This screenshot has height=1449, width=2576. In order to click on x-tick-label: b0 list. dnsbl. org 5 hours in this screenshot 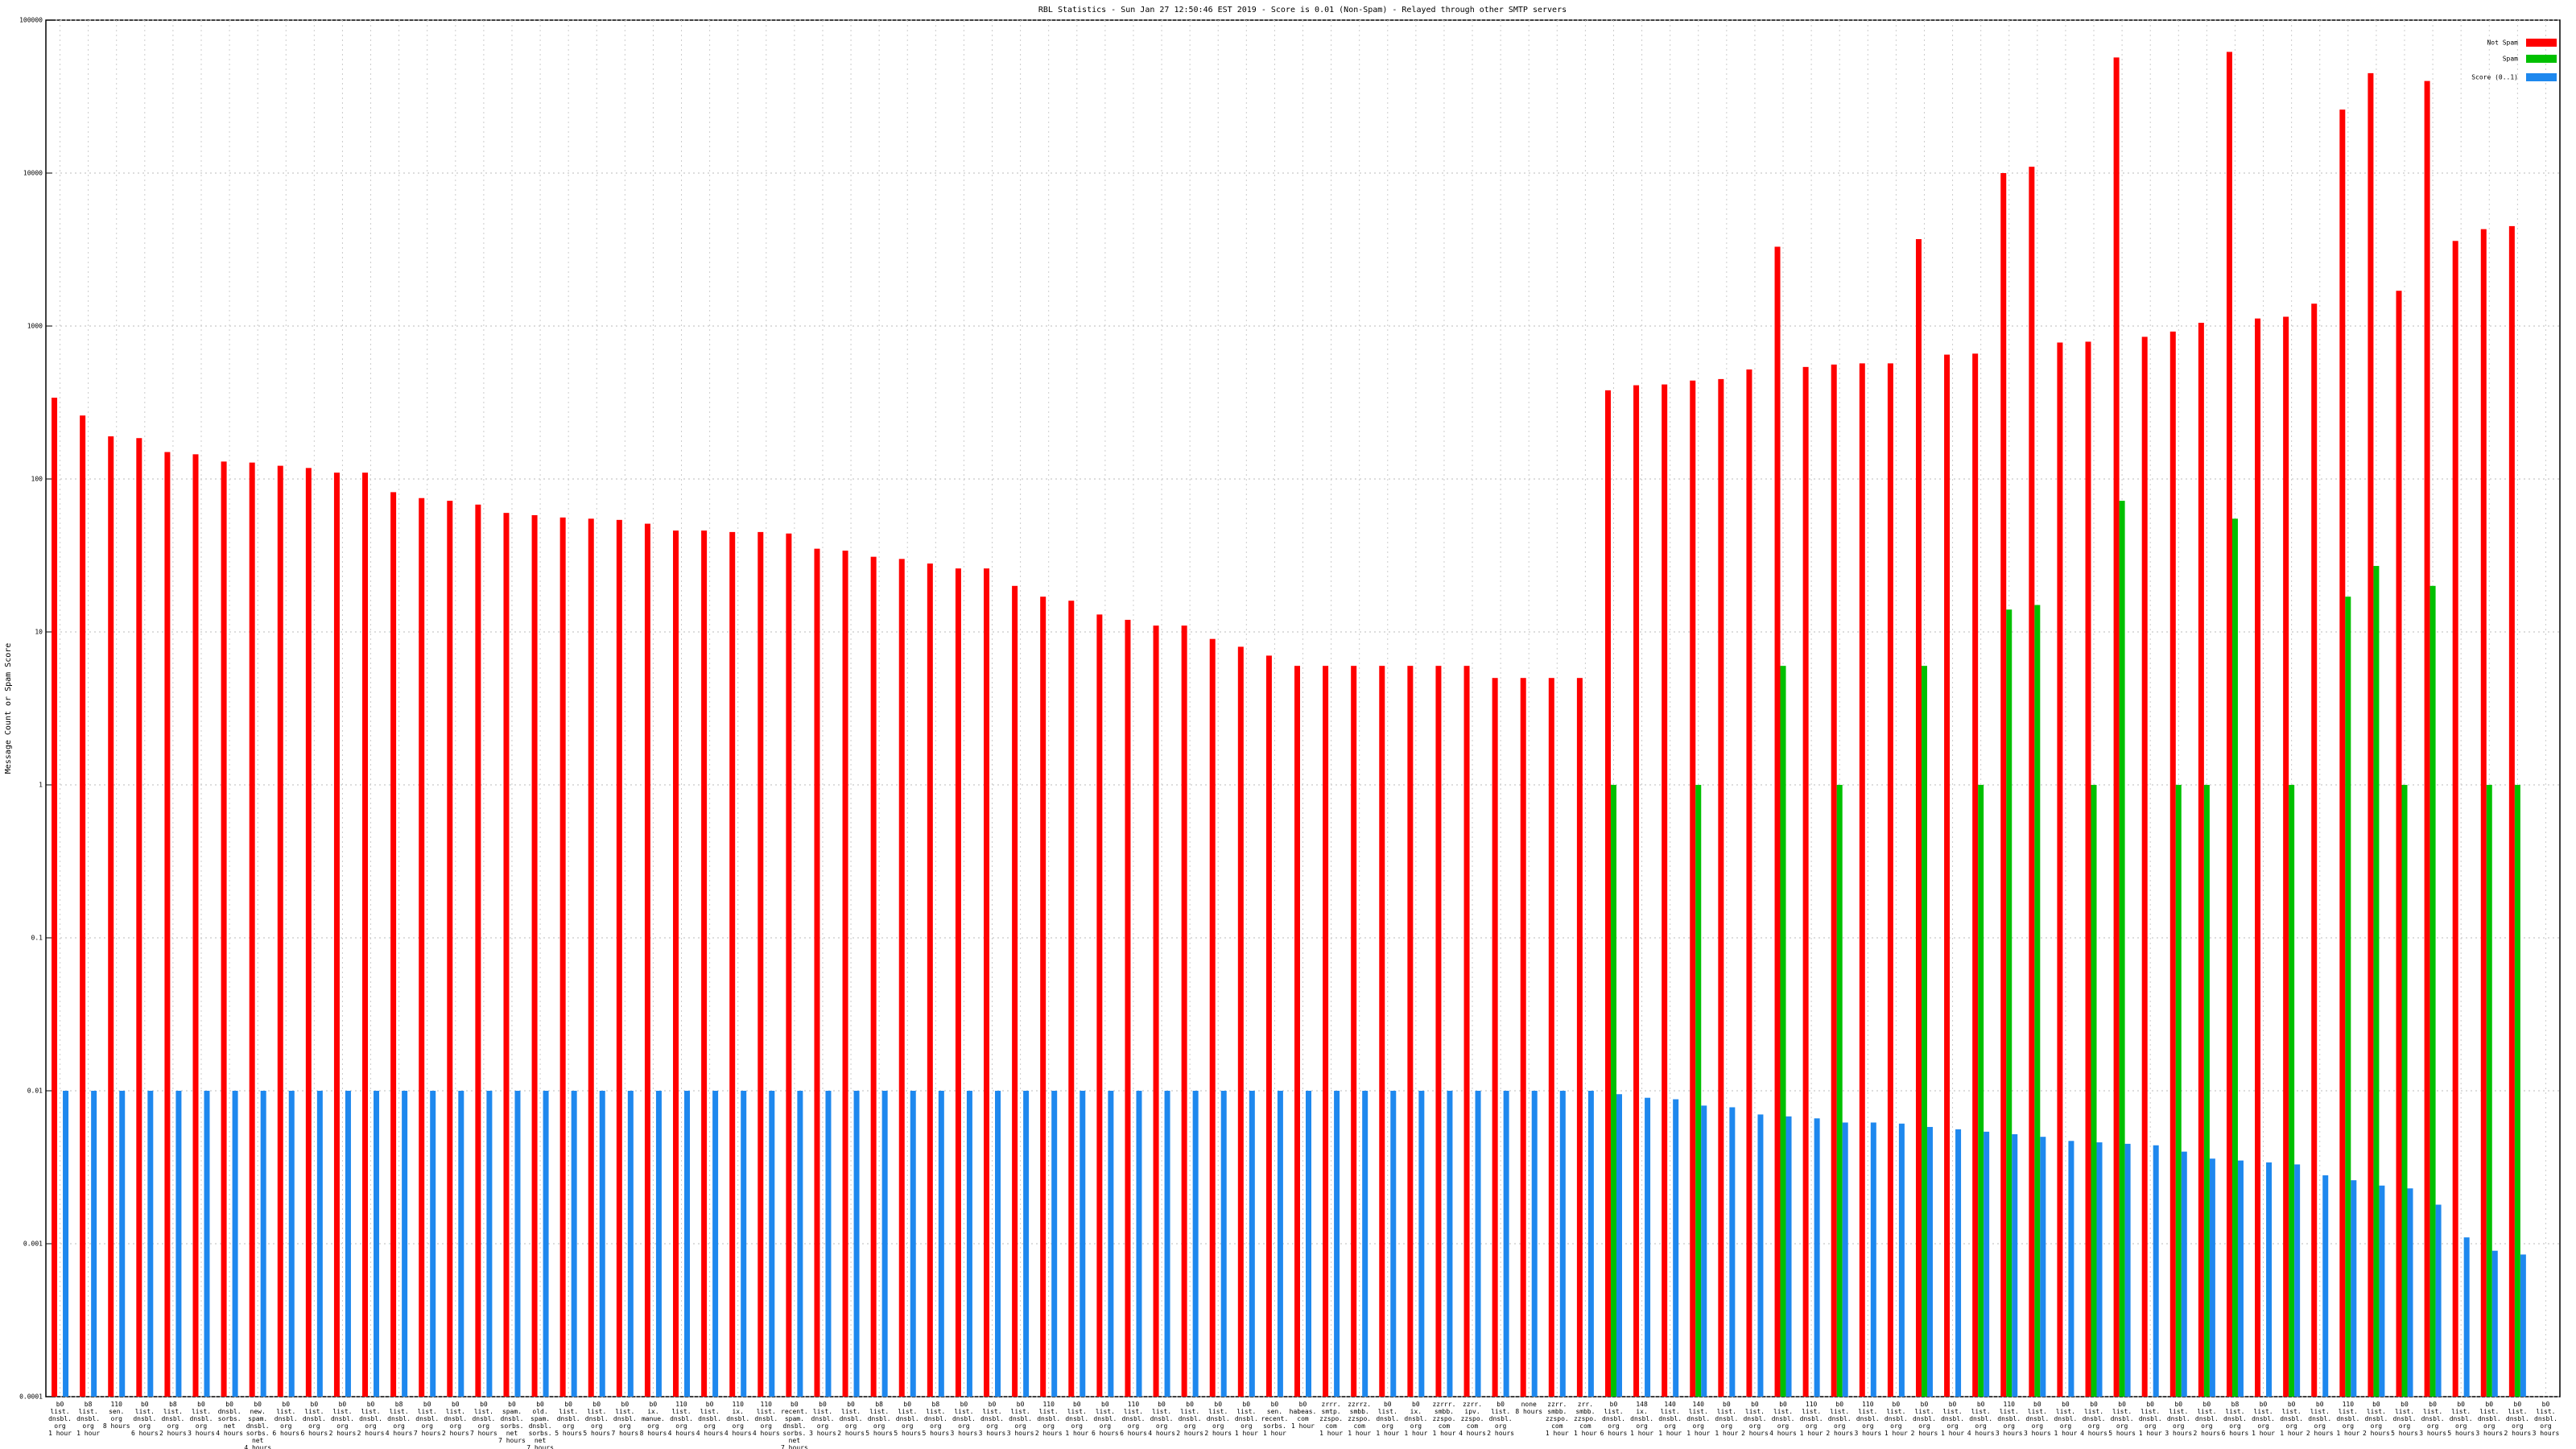, I will do `click(569, 1419)`.